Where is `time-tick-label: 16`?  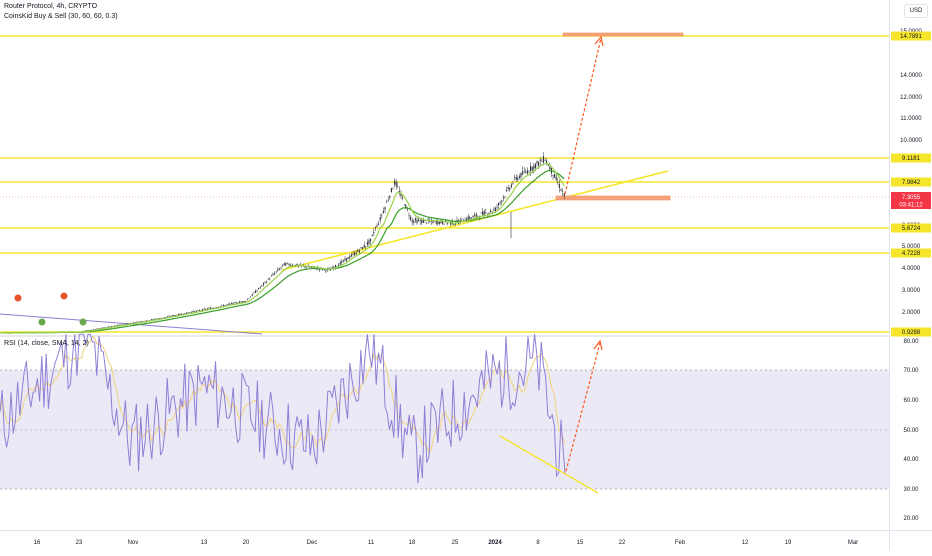 time-tick-label: 16 is located at coordinates (37, 543).